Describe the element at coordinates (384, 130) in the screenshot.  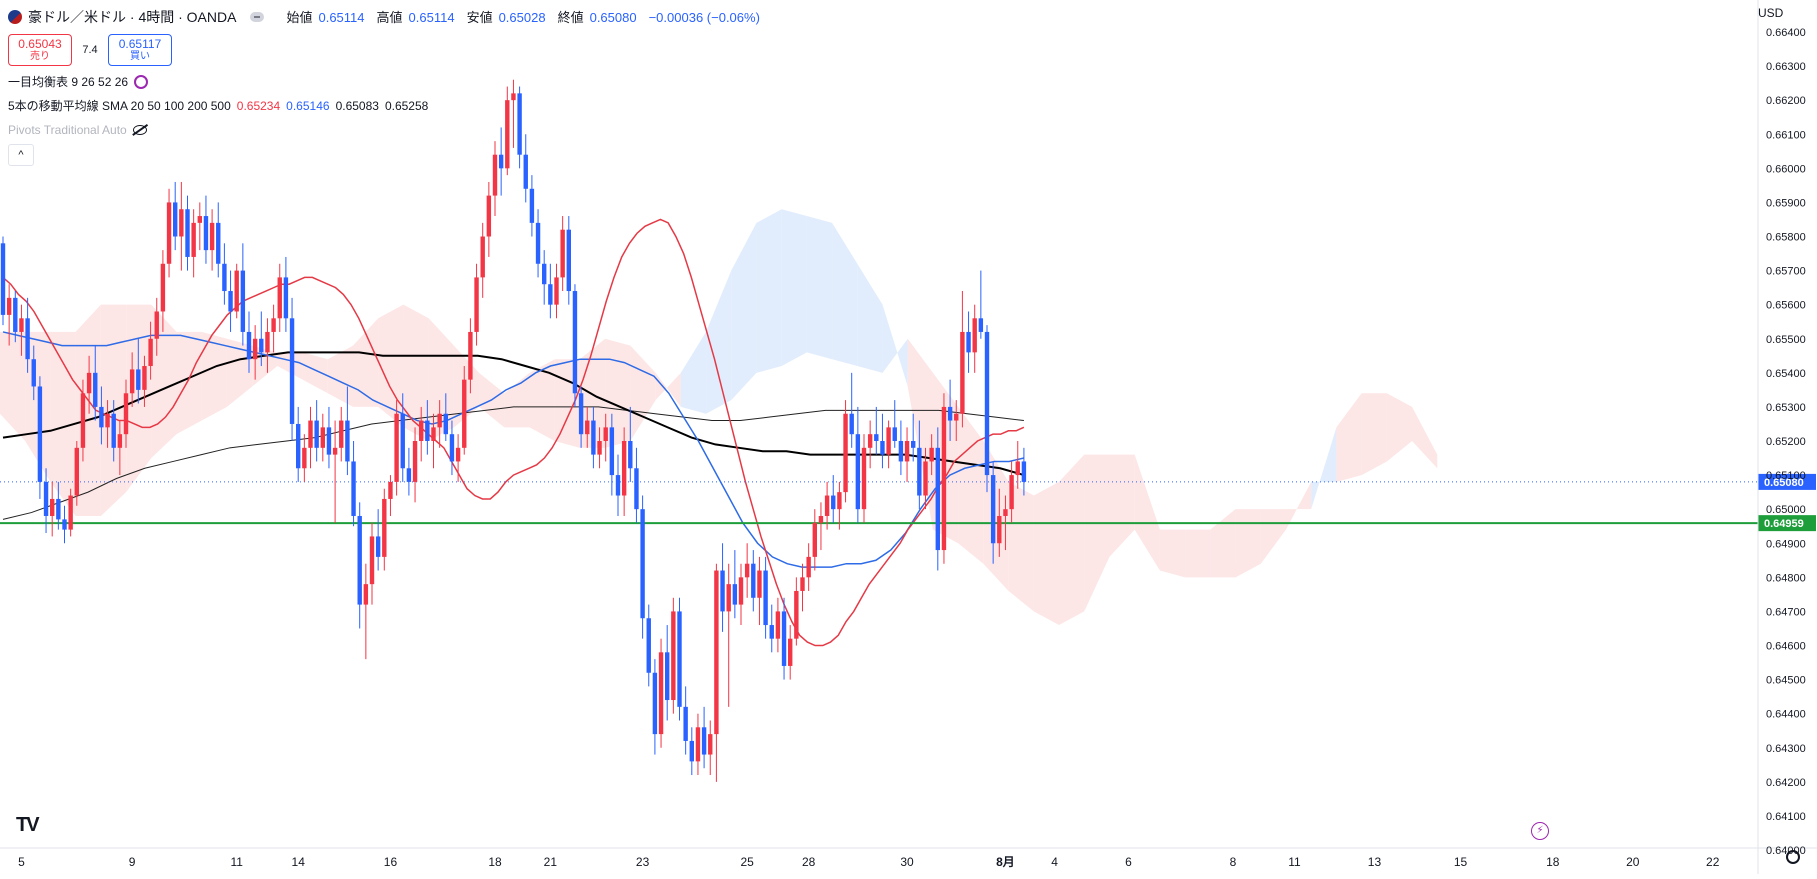
I see `indicator-pivots: Pivots Traditional Auto` at that location.